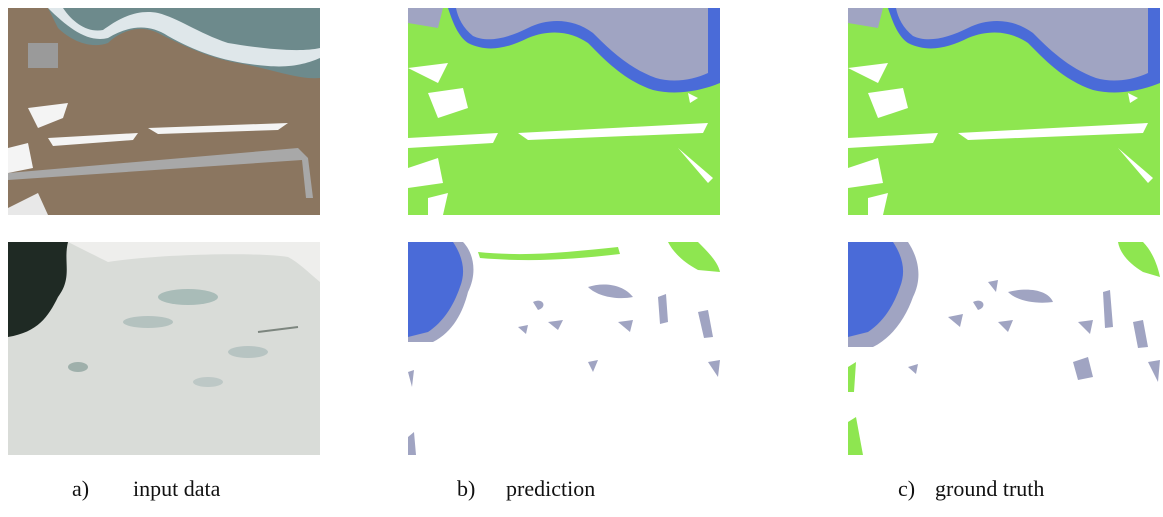 The width and height of the screenshot is (1163, 517). Describe the element at coordinates (906, 488) in the screenshot. I see `caption-label: c)` at that location.